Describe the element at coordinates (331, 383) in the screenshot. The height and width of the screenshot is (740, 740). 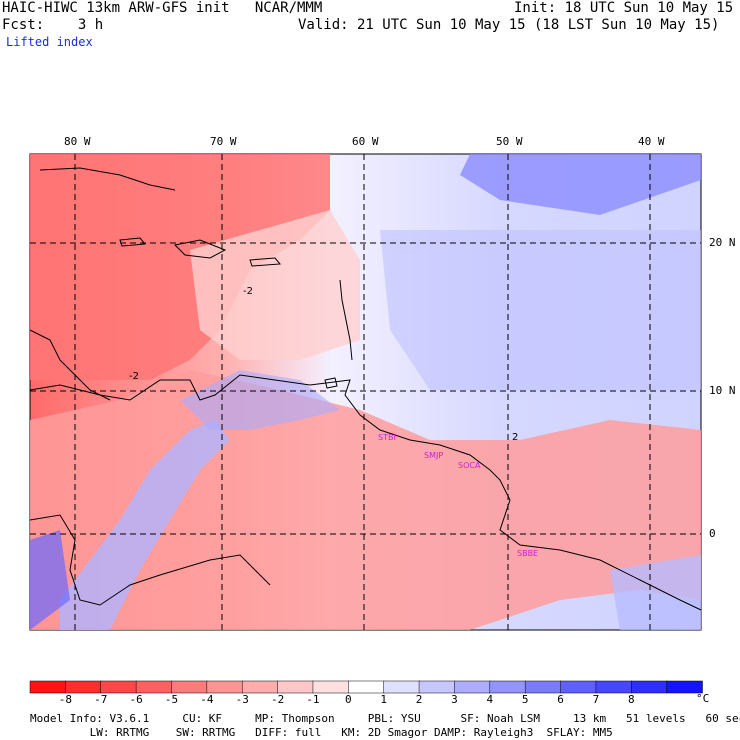
I see `coastline-trinidad` at that location.